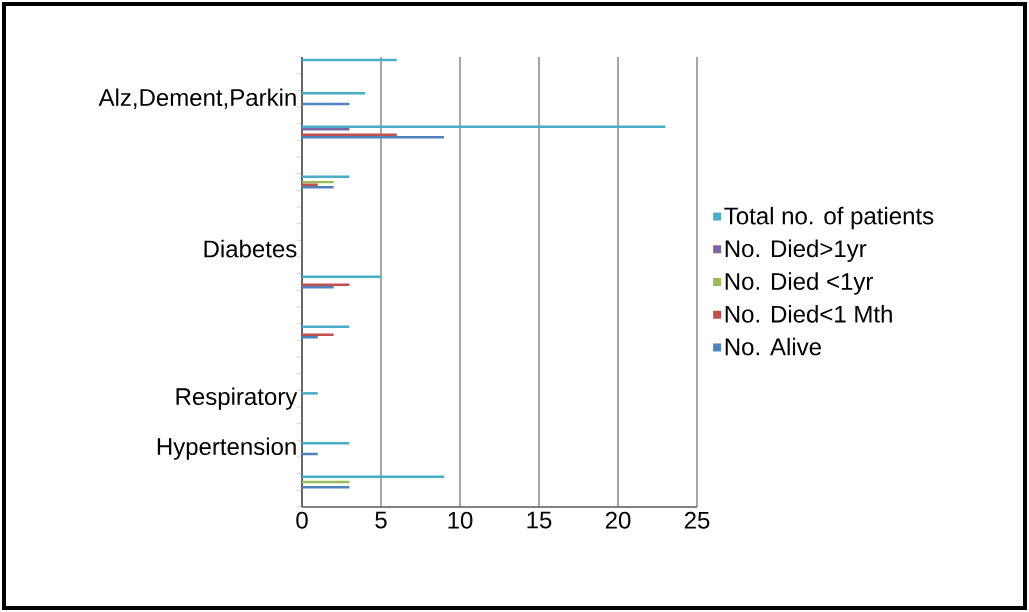  I want to click on x-tick-label: 15, so click(539, 520).